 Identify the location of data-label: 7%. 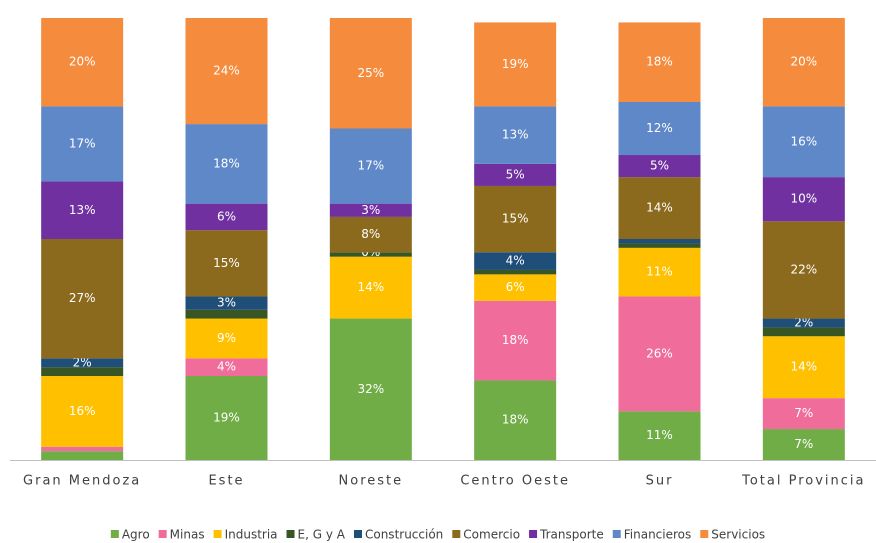
(803, 444).